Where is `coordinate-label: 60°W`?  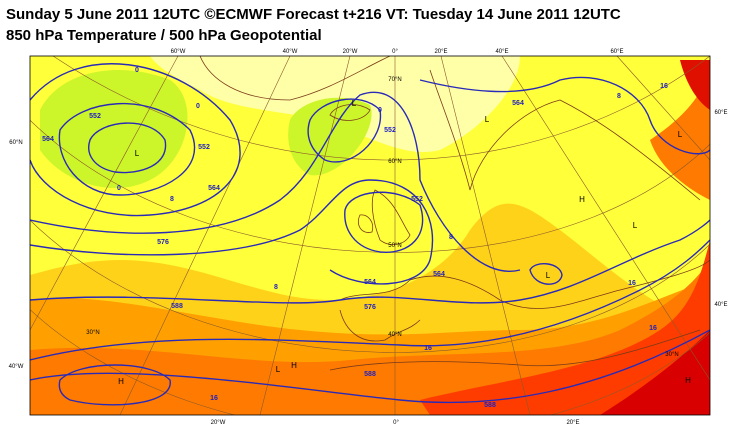 coordinate-label: 60°W is located at coordinates (178, 52).